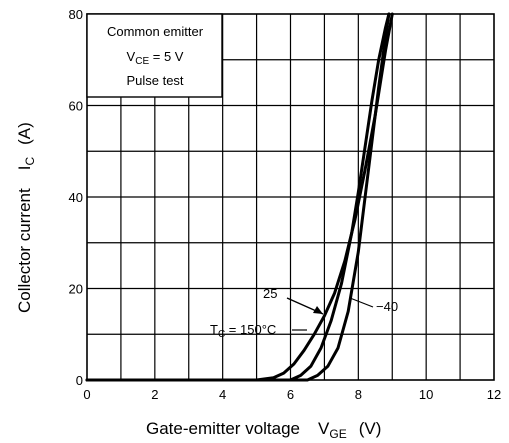 Image resolution: width=509 pixels, height=443 pixels. What do you see at coordinates (76, 14) in the screenshot?
I see `y-tick-label: 80` at bounding box center [76, 14].